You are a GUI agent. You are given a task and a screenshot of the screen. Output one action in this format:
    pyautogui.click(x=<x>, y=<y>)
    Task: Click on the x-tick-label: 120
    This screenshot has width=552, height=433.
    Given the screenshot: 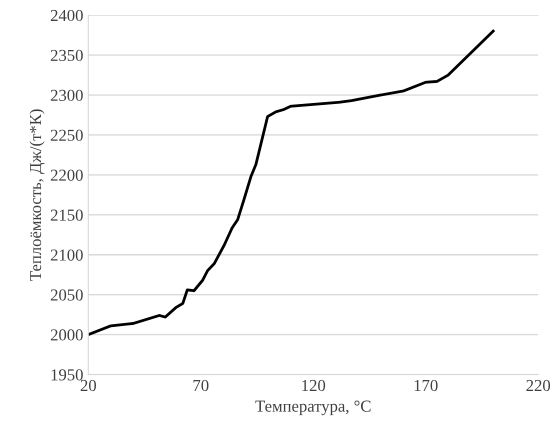 What is the action you would take?
    pyautogui.click(x=314, y=386)
    